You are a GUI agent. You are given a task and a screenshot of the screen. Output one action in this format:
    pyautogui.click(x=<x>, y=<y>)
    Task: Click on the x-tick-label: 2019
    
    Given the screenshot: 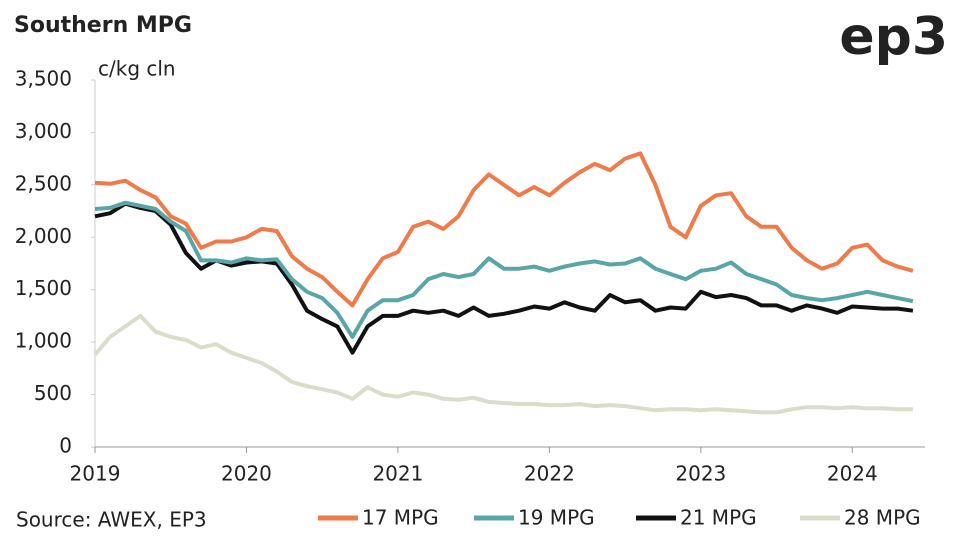 What is the action you would take?
    pyautogui.click(x=95, y=474)
    